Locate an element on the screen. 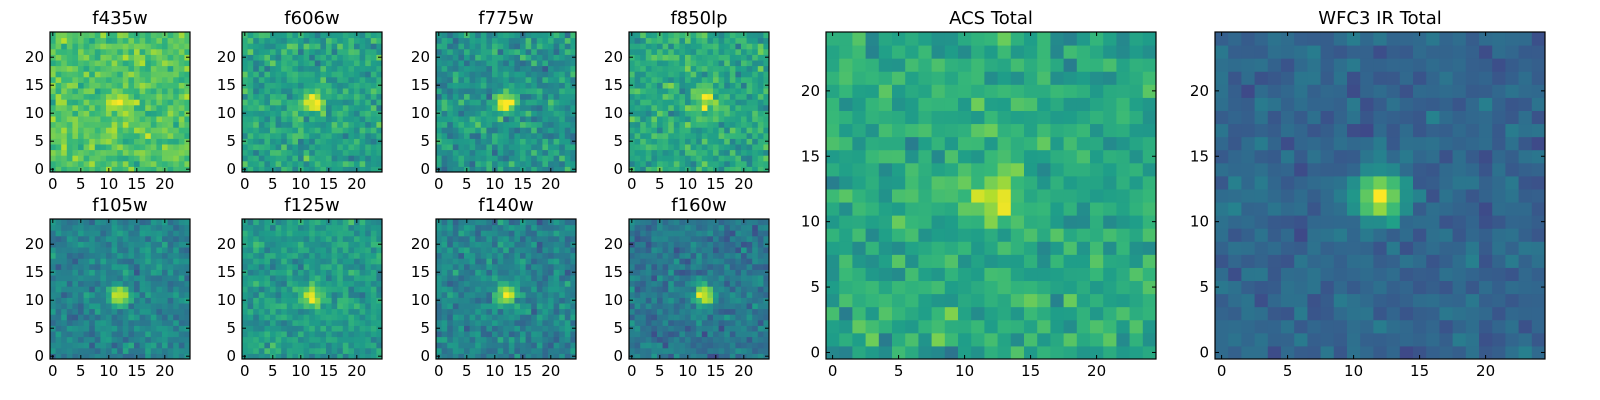 Image resolution: width=1600 pixels, height=400 pixels. image-cells is located at coordinates (506, 289).